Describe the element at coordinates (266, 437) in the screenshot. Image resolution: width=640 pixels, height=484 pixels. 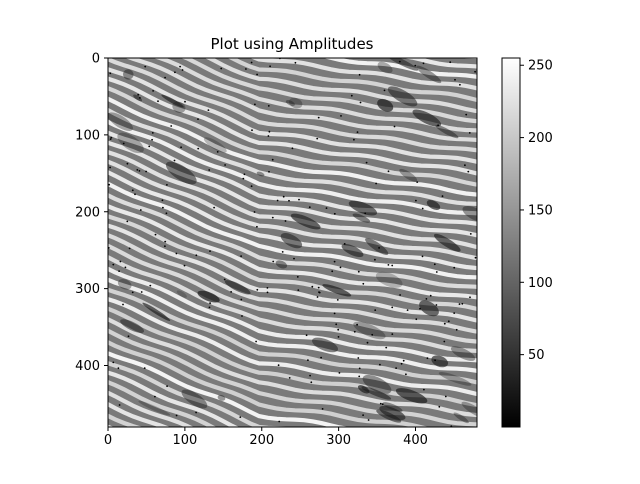
I see `x-axis: 0 100 200 300 400` at that location.